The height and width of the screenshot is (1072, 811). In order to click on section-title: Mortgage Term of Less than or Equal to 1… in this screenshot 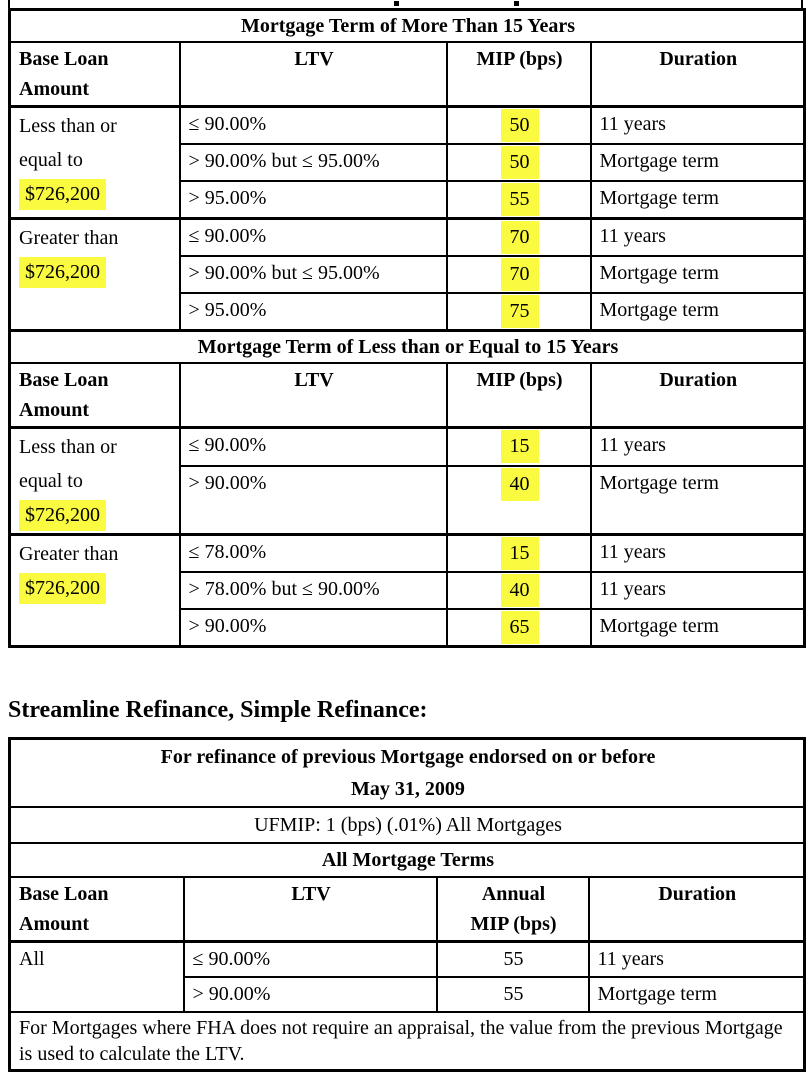, I will do `click(407, 346)`.